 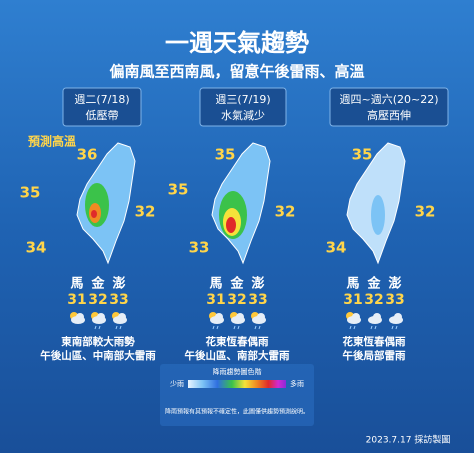 I want to click on title: 一週天氣趨勢, so click(x=237, y=43).